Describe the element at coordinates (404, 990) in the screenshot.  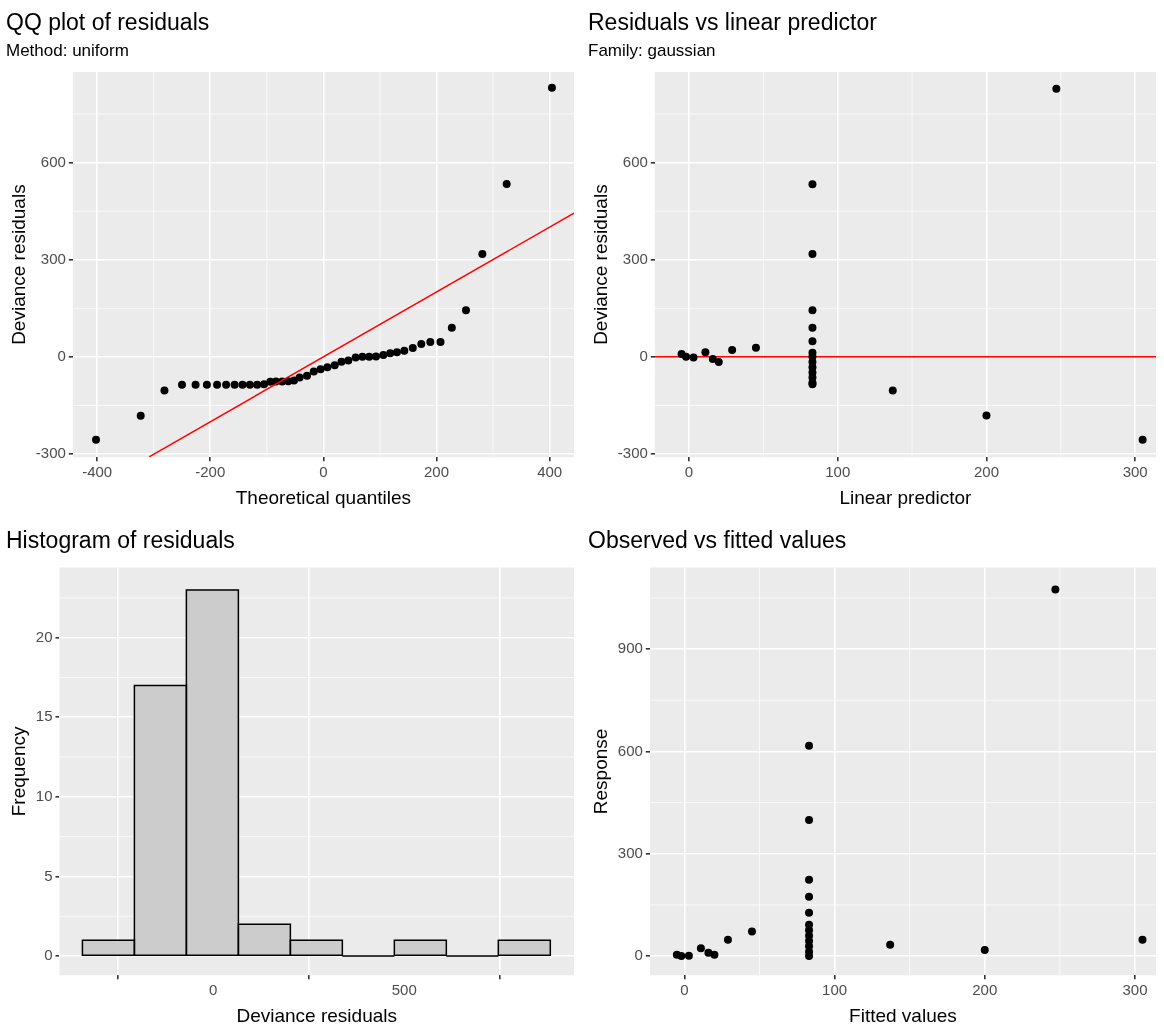
I see `x-tick-label: 500` at that location.